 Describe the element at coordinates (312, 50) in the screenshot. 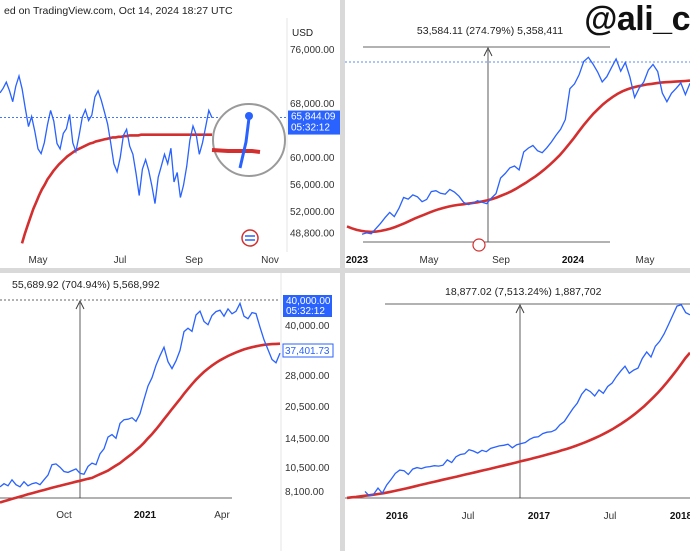

I see `y-tick-label: 76,000.00` at that location.